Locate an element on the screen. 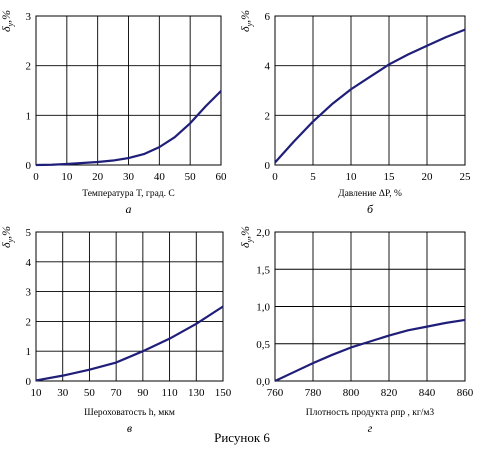  y-tick-label: 0,5 is located at coordinates (263, 345).